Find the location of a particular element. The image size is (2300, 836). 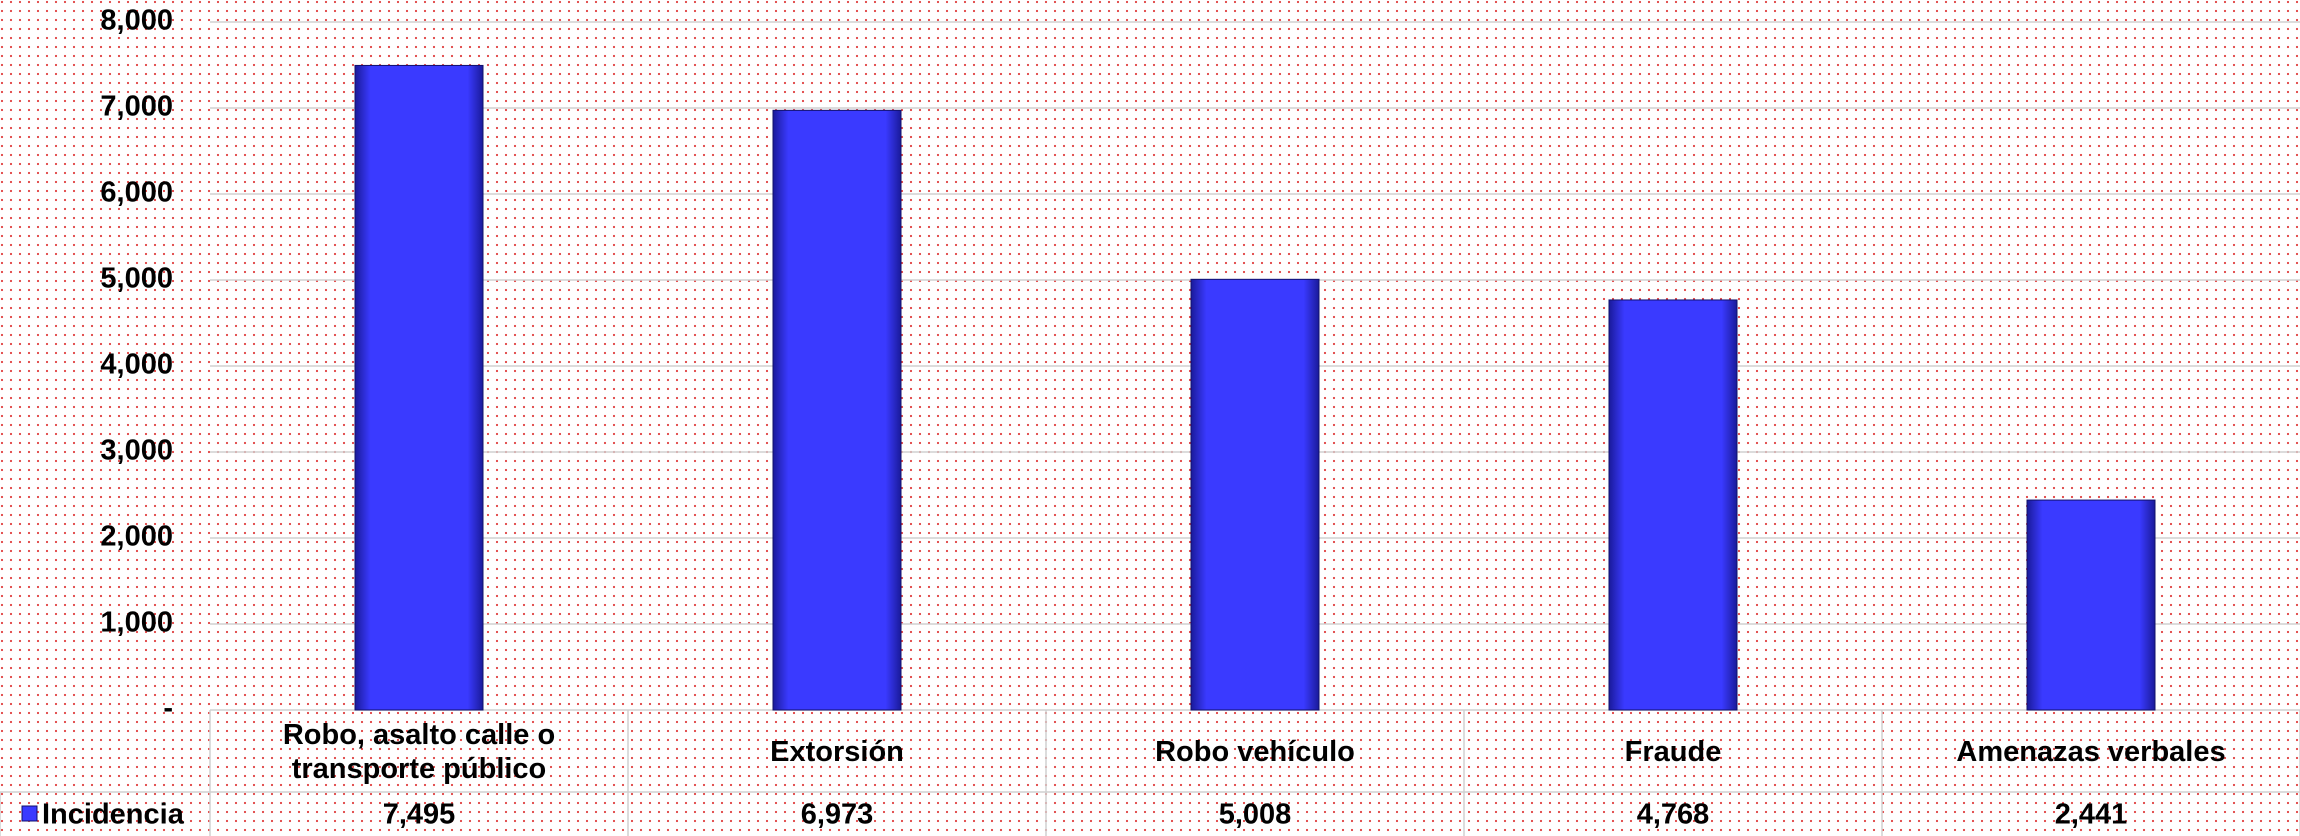

category-label: Fraude is located at coordinates (1673, 752).